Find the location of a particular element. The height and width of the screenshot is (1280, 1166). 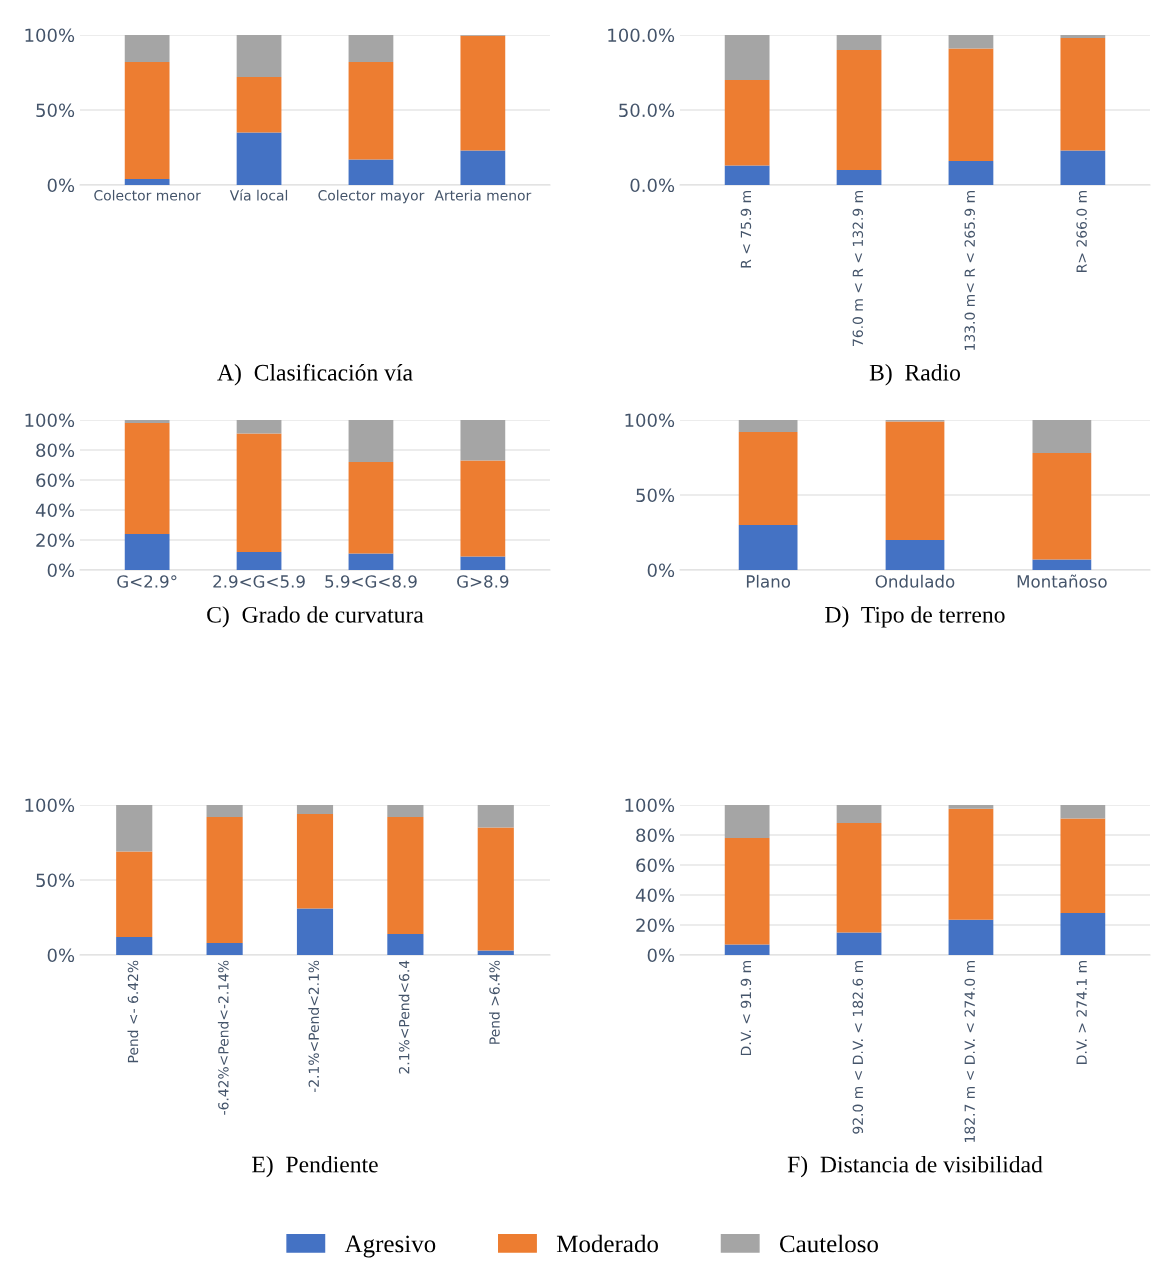

x-tick-label: R> 266.0 m is located at coordinates (1081, 231).